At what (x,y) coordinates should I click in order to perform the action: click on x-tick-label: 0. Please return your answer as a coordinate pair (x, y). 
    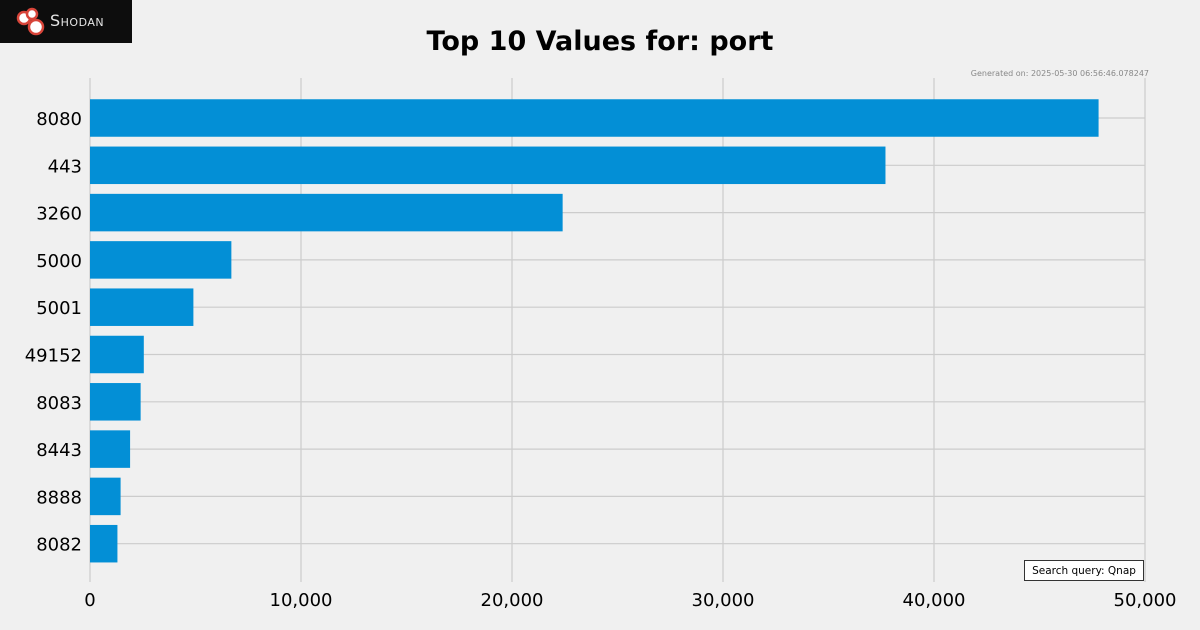
    Looking at the image, I should click on (89, 600).